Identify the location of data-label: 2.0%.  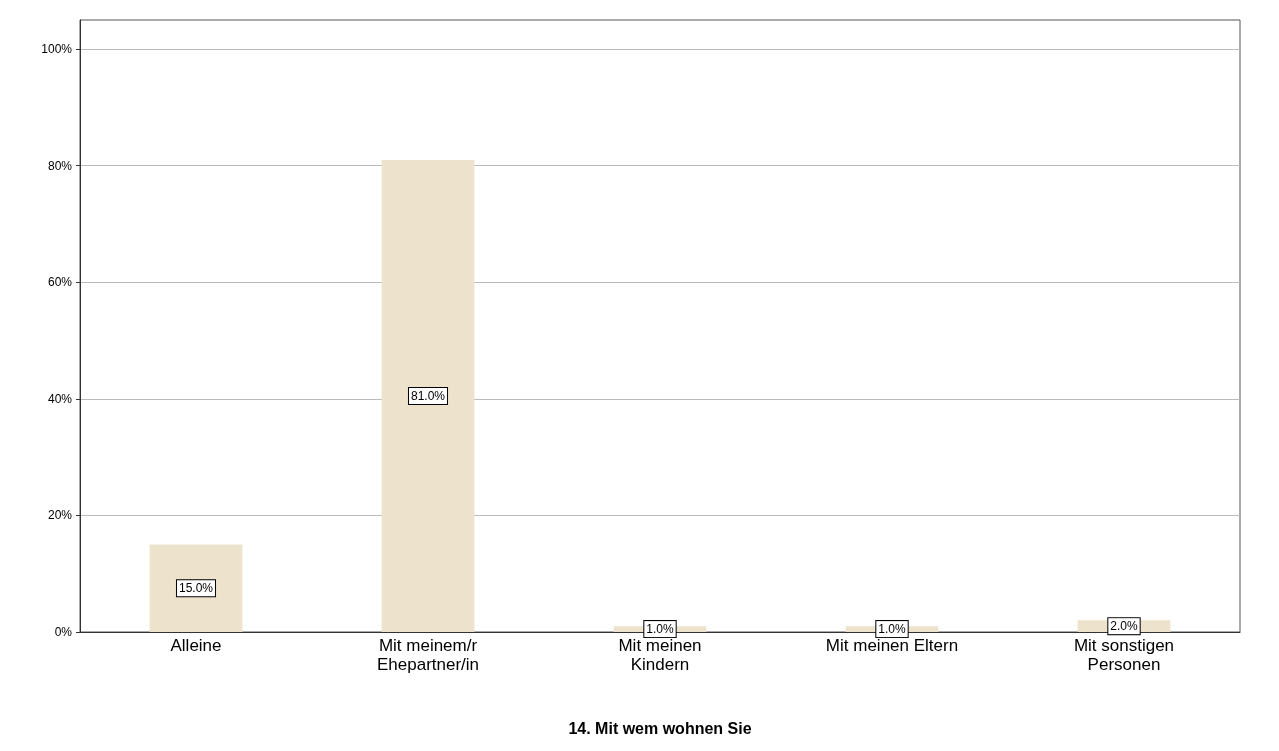
(1124, 626).